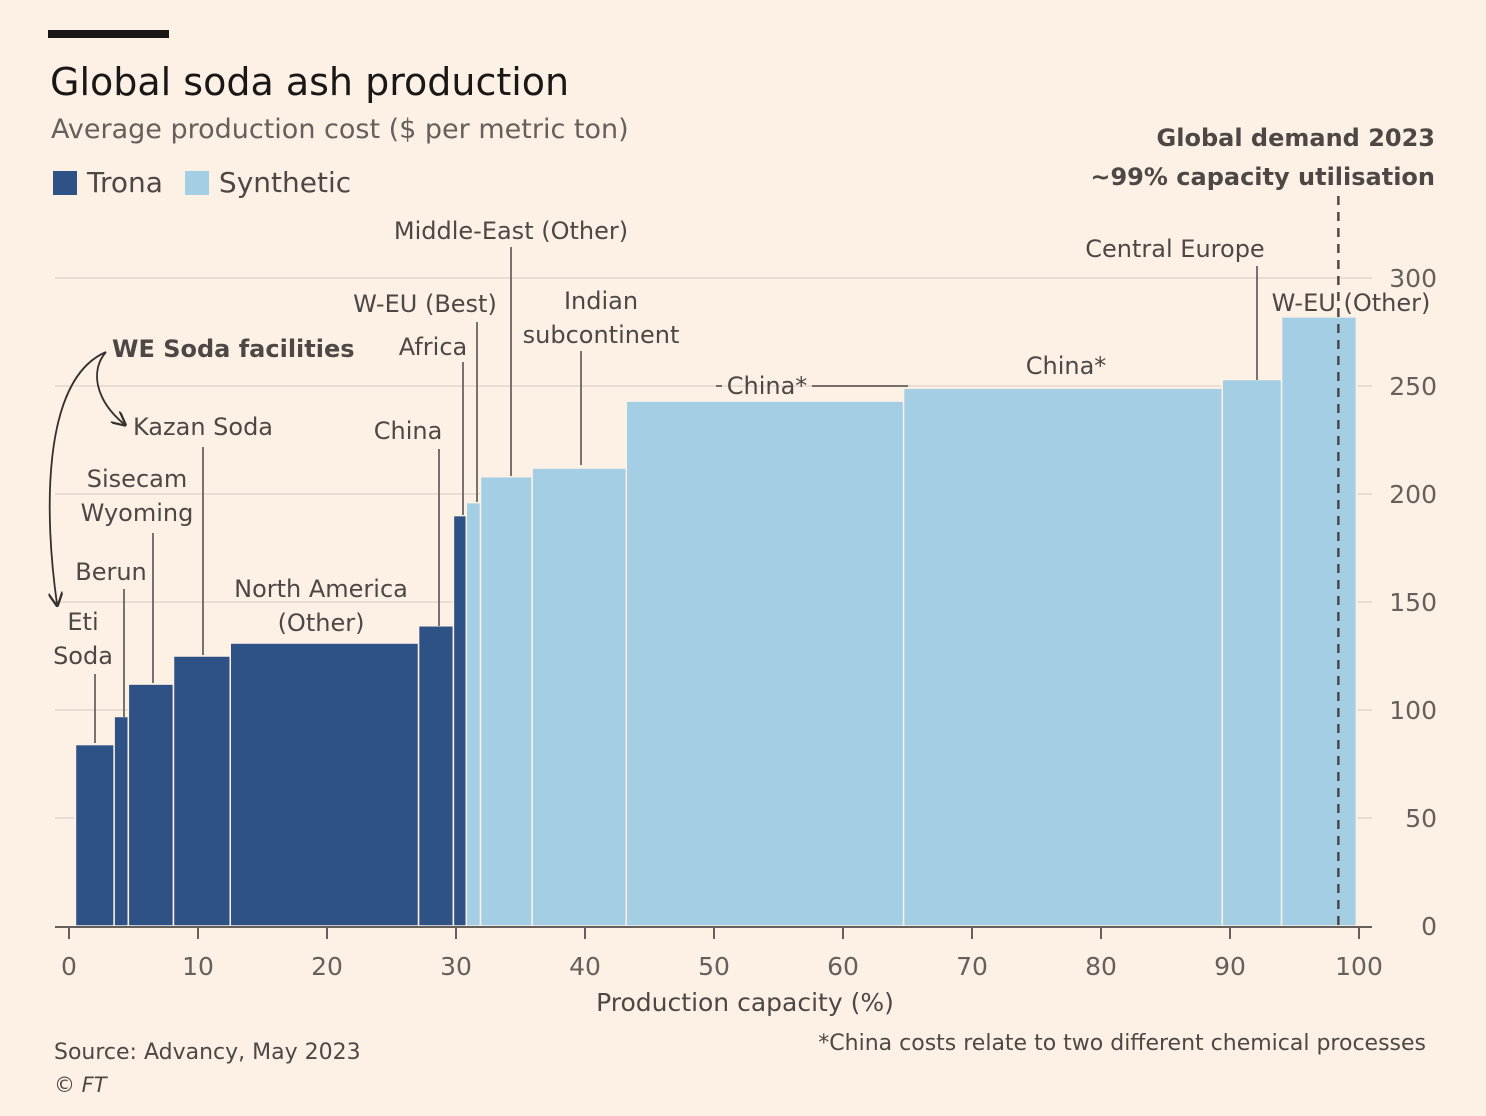  I want to click on copyright-note: © FT, so click(80, 1085).